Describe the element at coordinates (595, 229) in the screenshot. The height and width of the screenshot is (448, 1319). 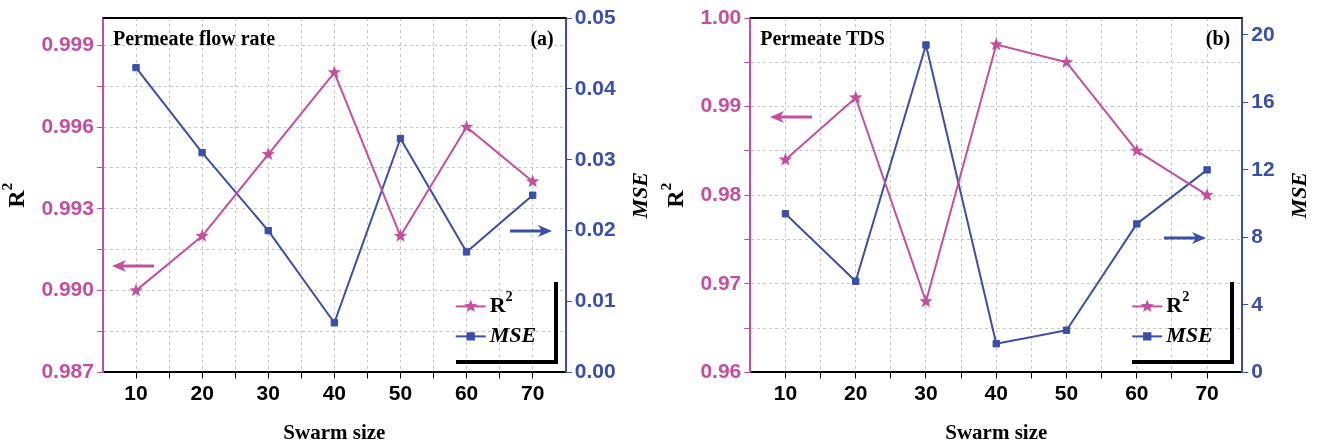
I see `y2-tick-label: 0.02` at that location.